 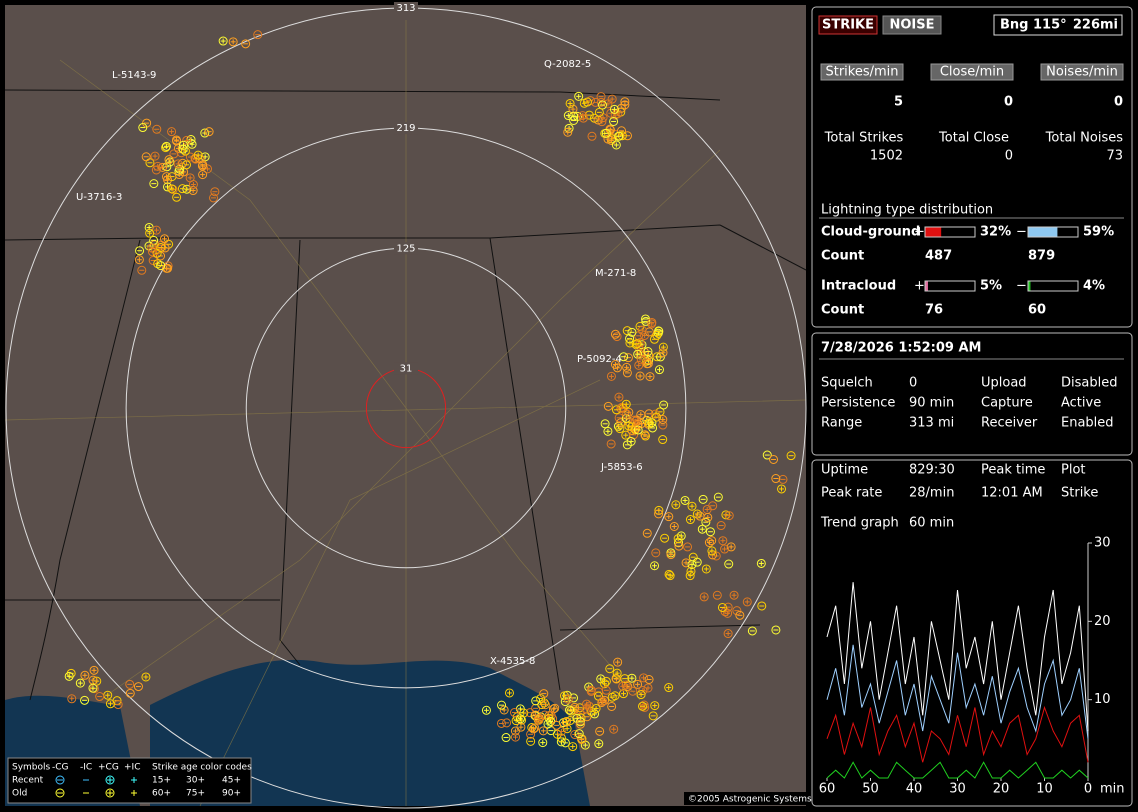 I want to click on legend-box, so click(x=129, y=780).